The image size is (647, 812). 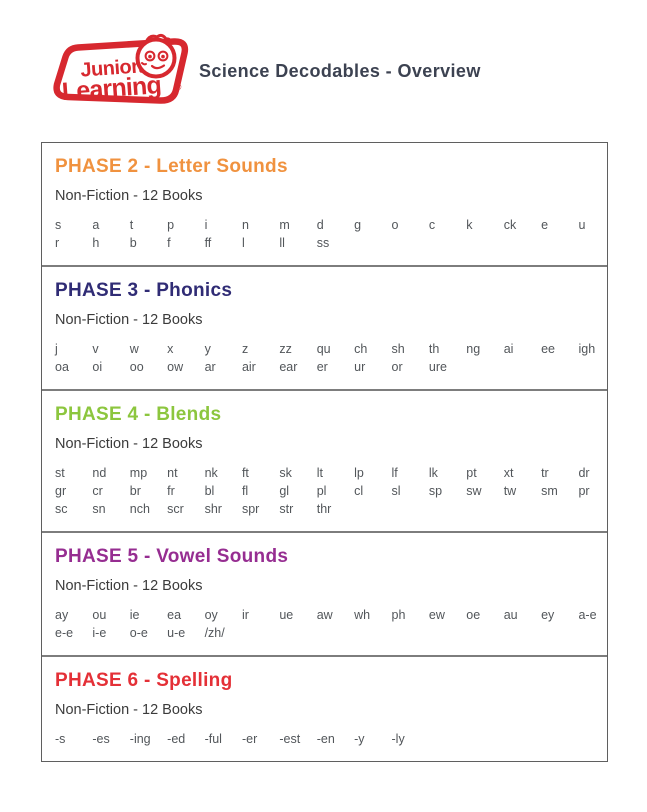 What do you see at coordinates (321, 491) in the screenshot?
I see `sound-cell: pl` at bounding box center [321, 491].